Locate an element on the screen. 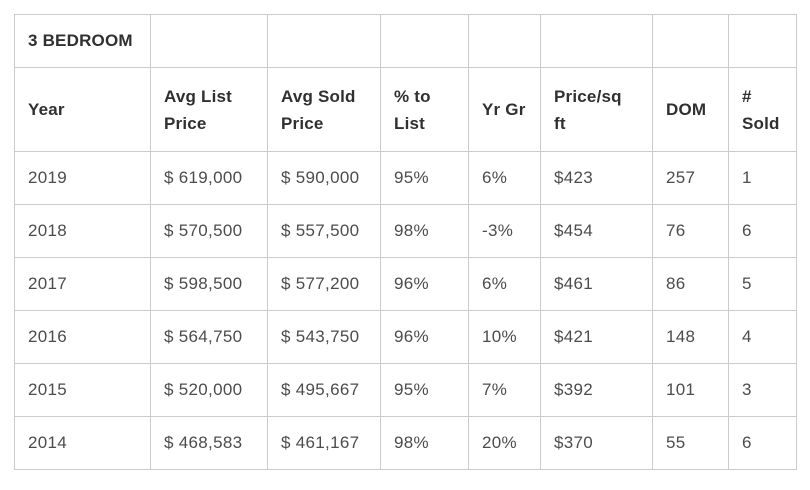 This screenshot has width=810, height=490. cell-avg-sold-price: $ 590,000 is located at coordinates (324, 178).